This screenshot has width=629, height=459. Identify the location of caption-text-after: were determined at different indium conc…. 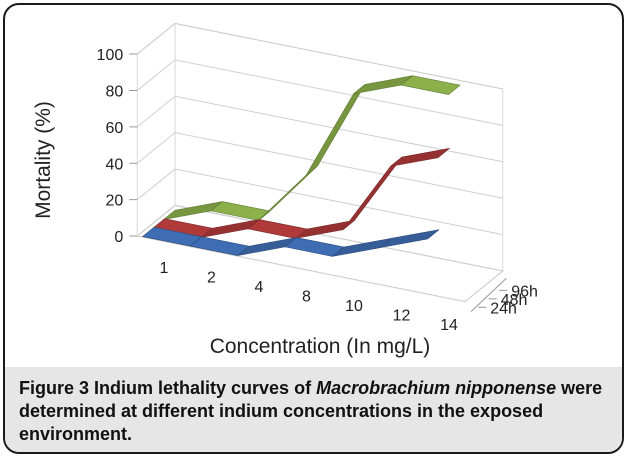
(311, 411).